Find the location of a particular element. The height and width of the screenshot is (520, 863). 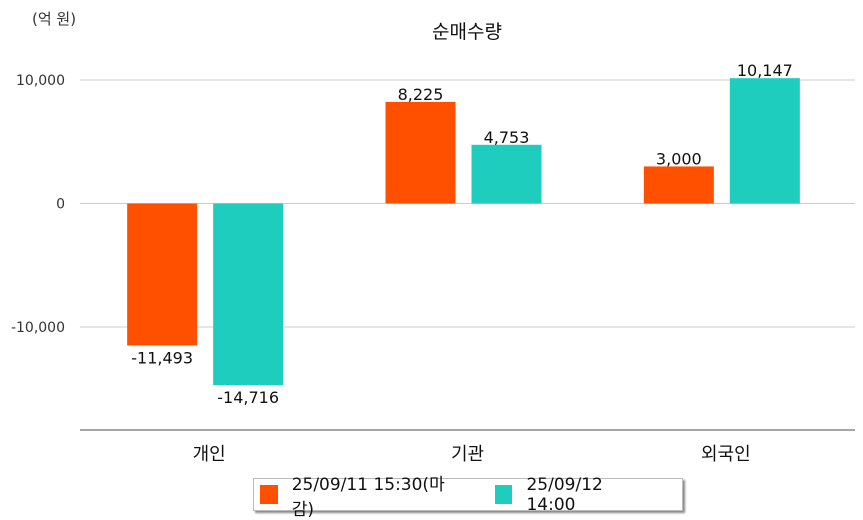

data-label: -11,493 is located at coordinates (162, 357).